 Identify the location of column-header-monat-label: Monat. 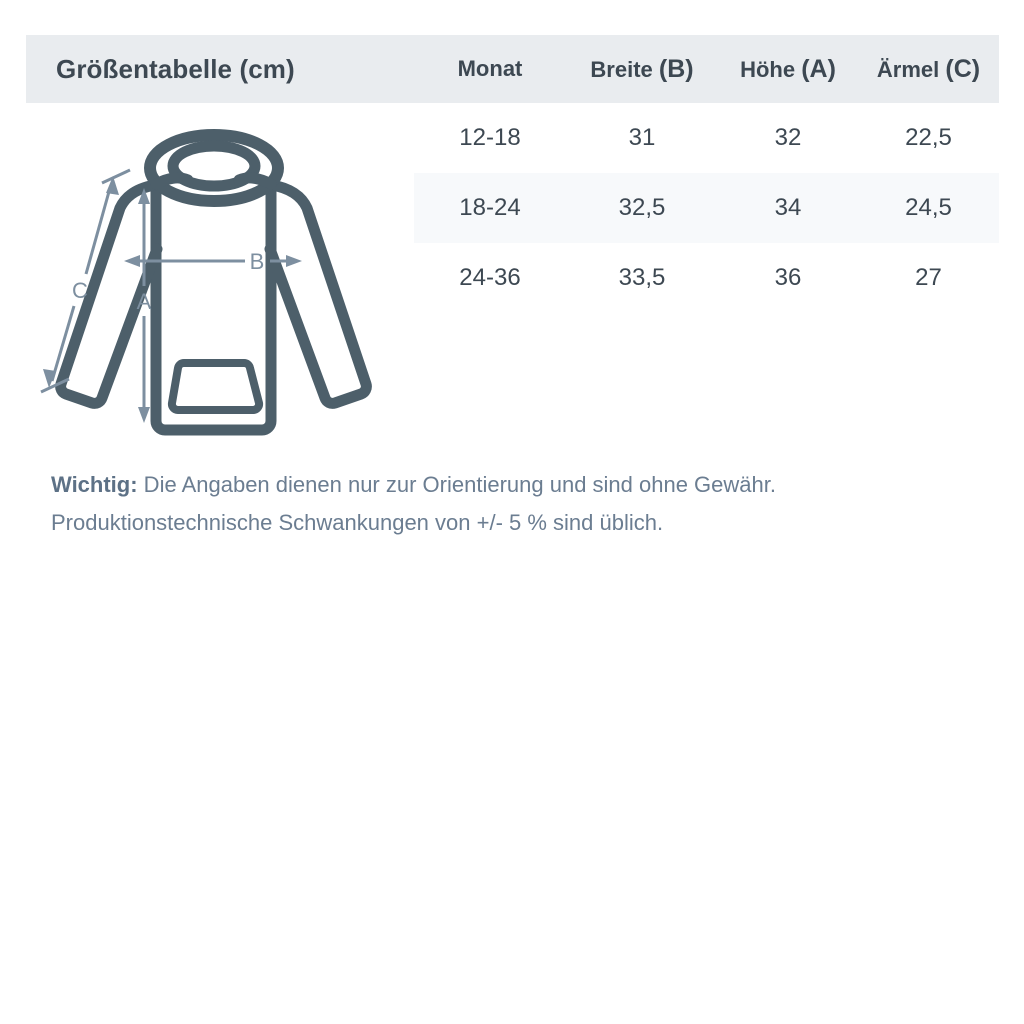
(490, 68).